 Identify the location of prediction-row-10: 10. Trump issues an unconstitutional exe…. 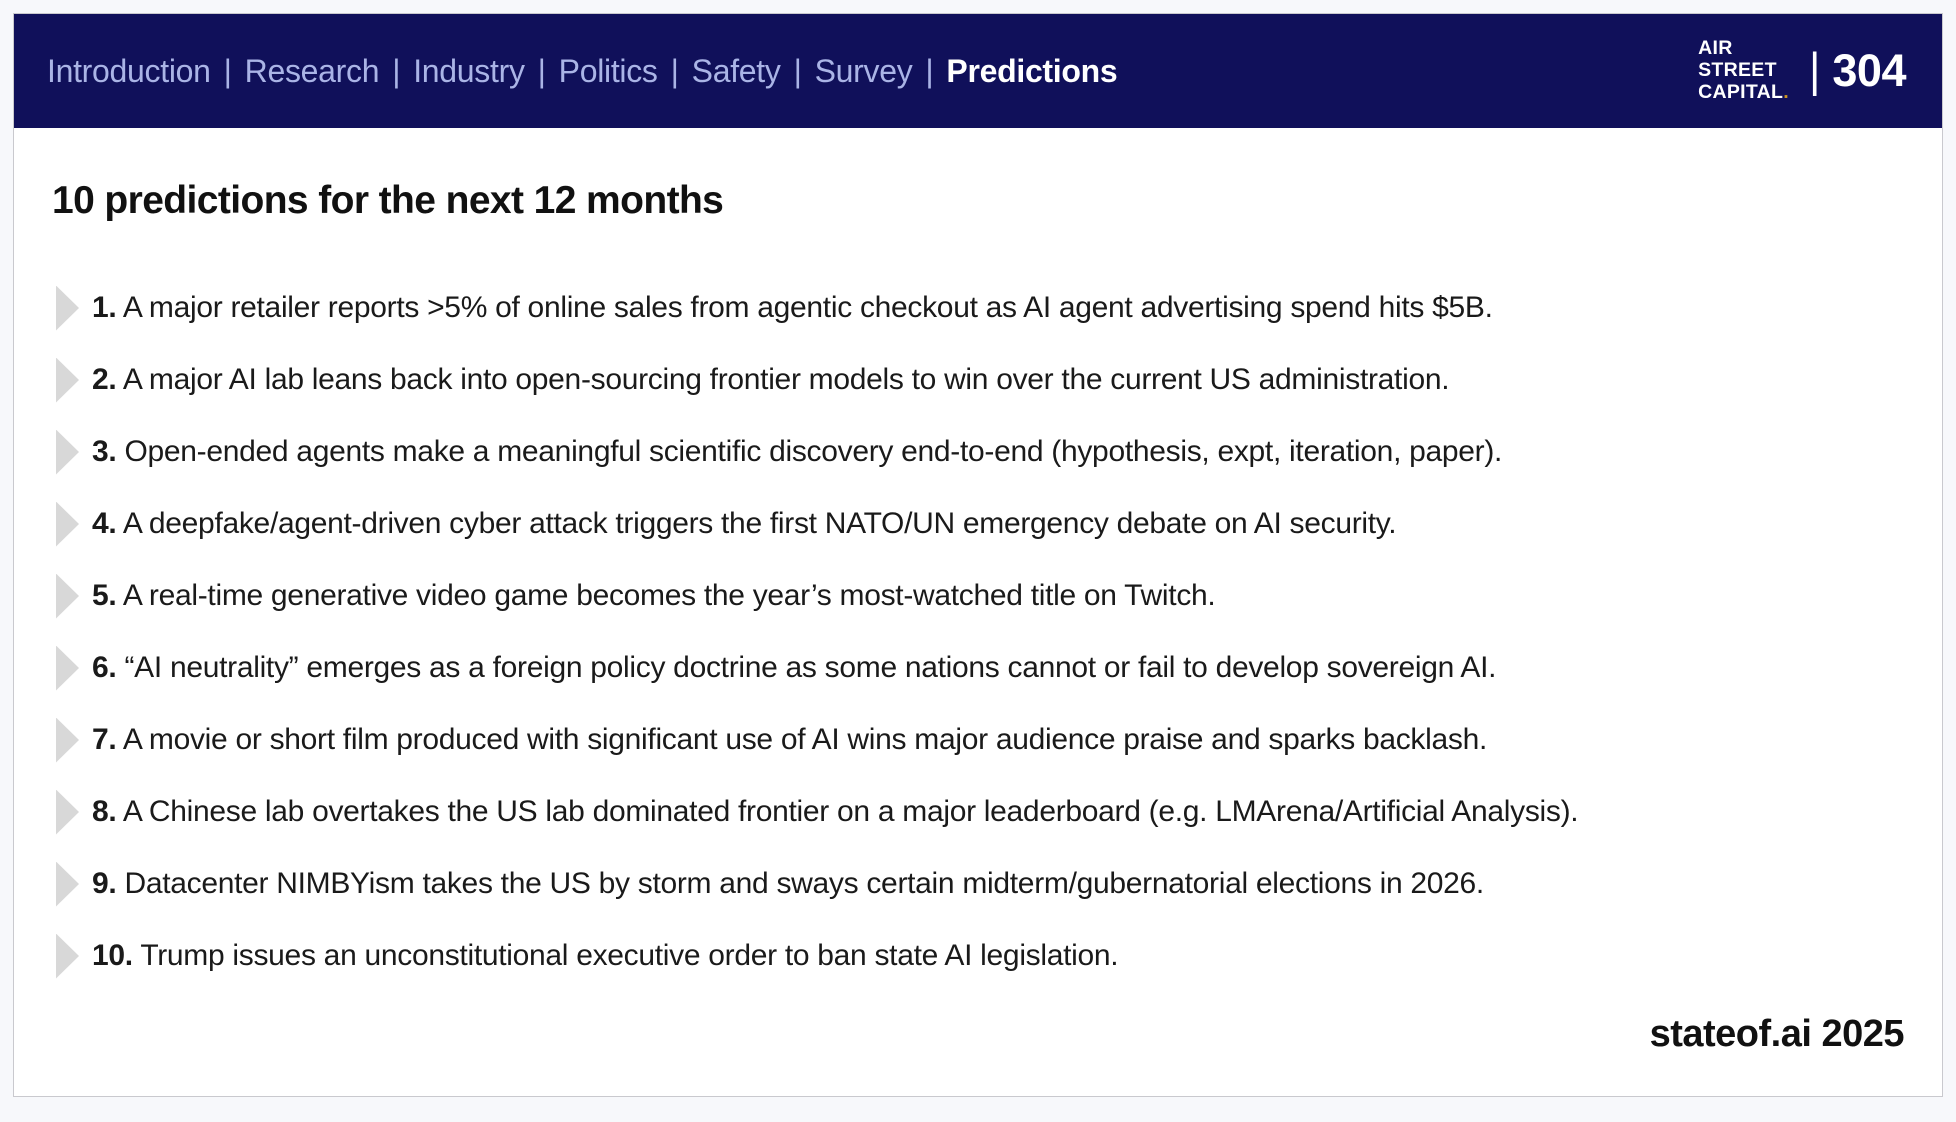
(989, 956).